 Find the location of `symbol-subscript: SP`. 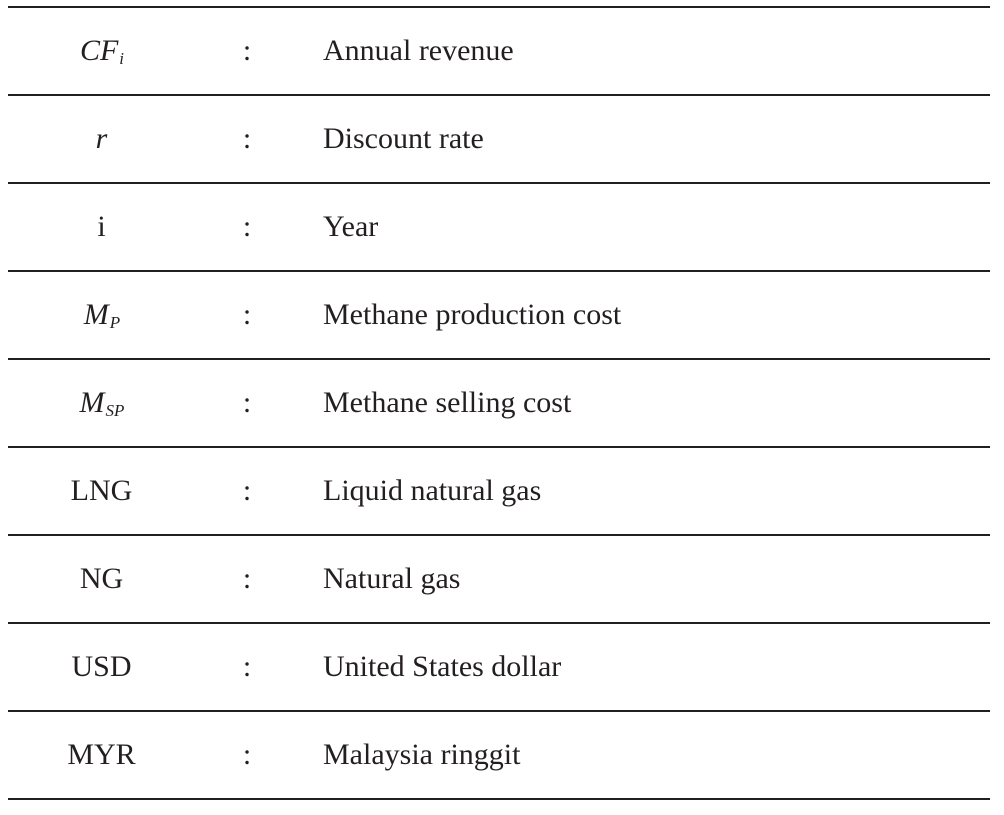

symbol-subscript: SP is located at coordinates (115, 410).